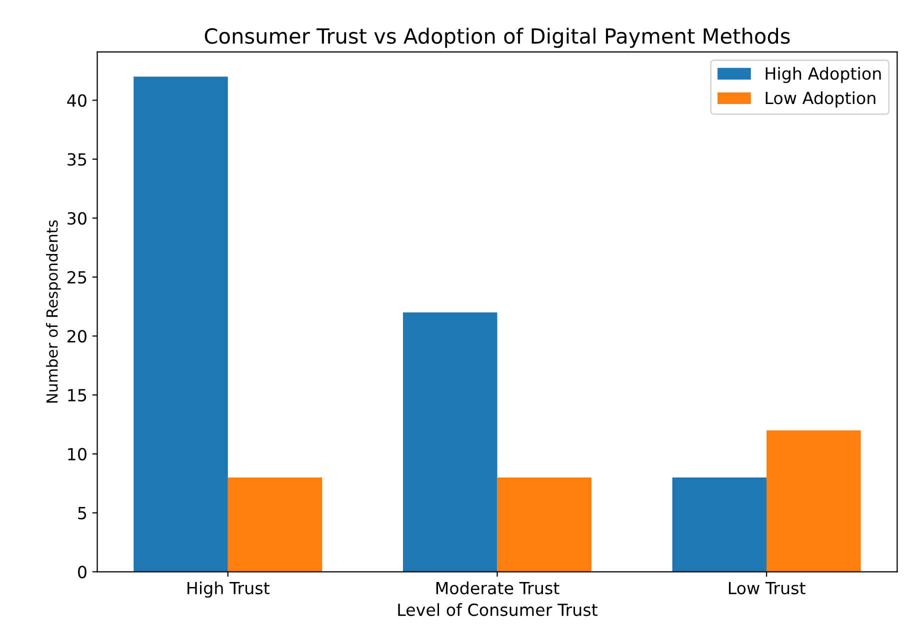 Image resolution: width=909 pixels, height=641 pixels. Describe the element at coordinates (498, 609) in the screenshot. I see `x-axis-title: Level of Consumer Trust` at that location.